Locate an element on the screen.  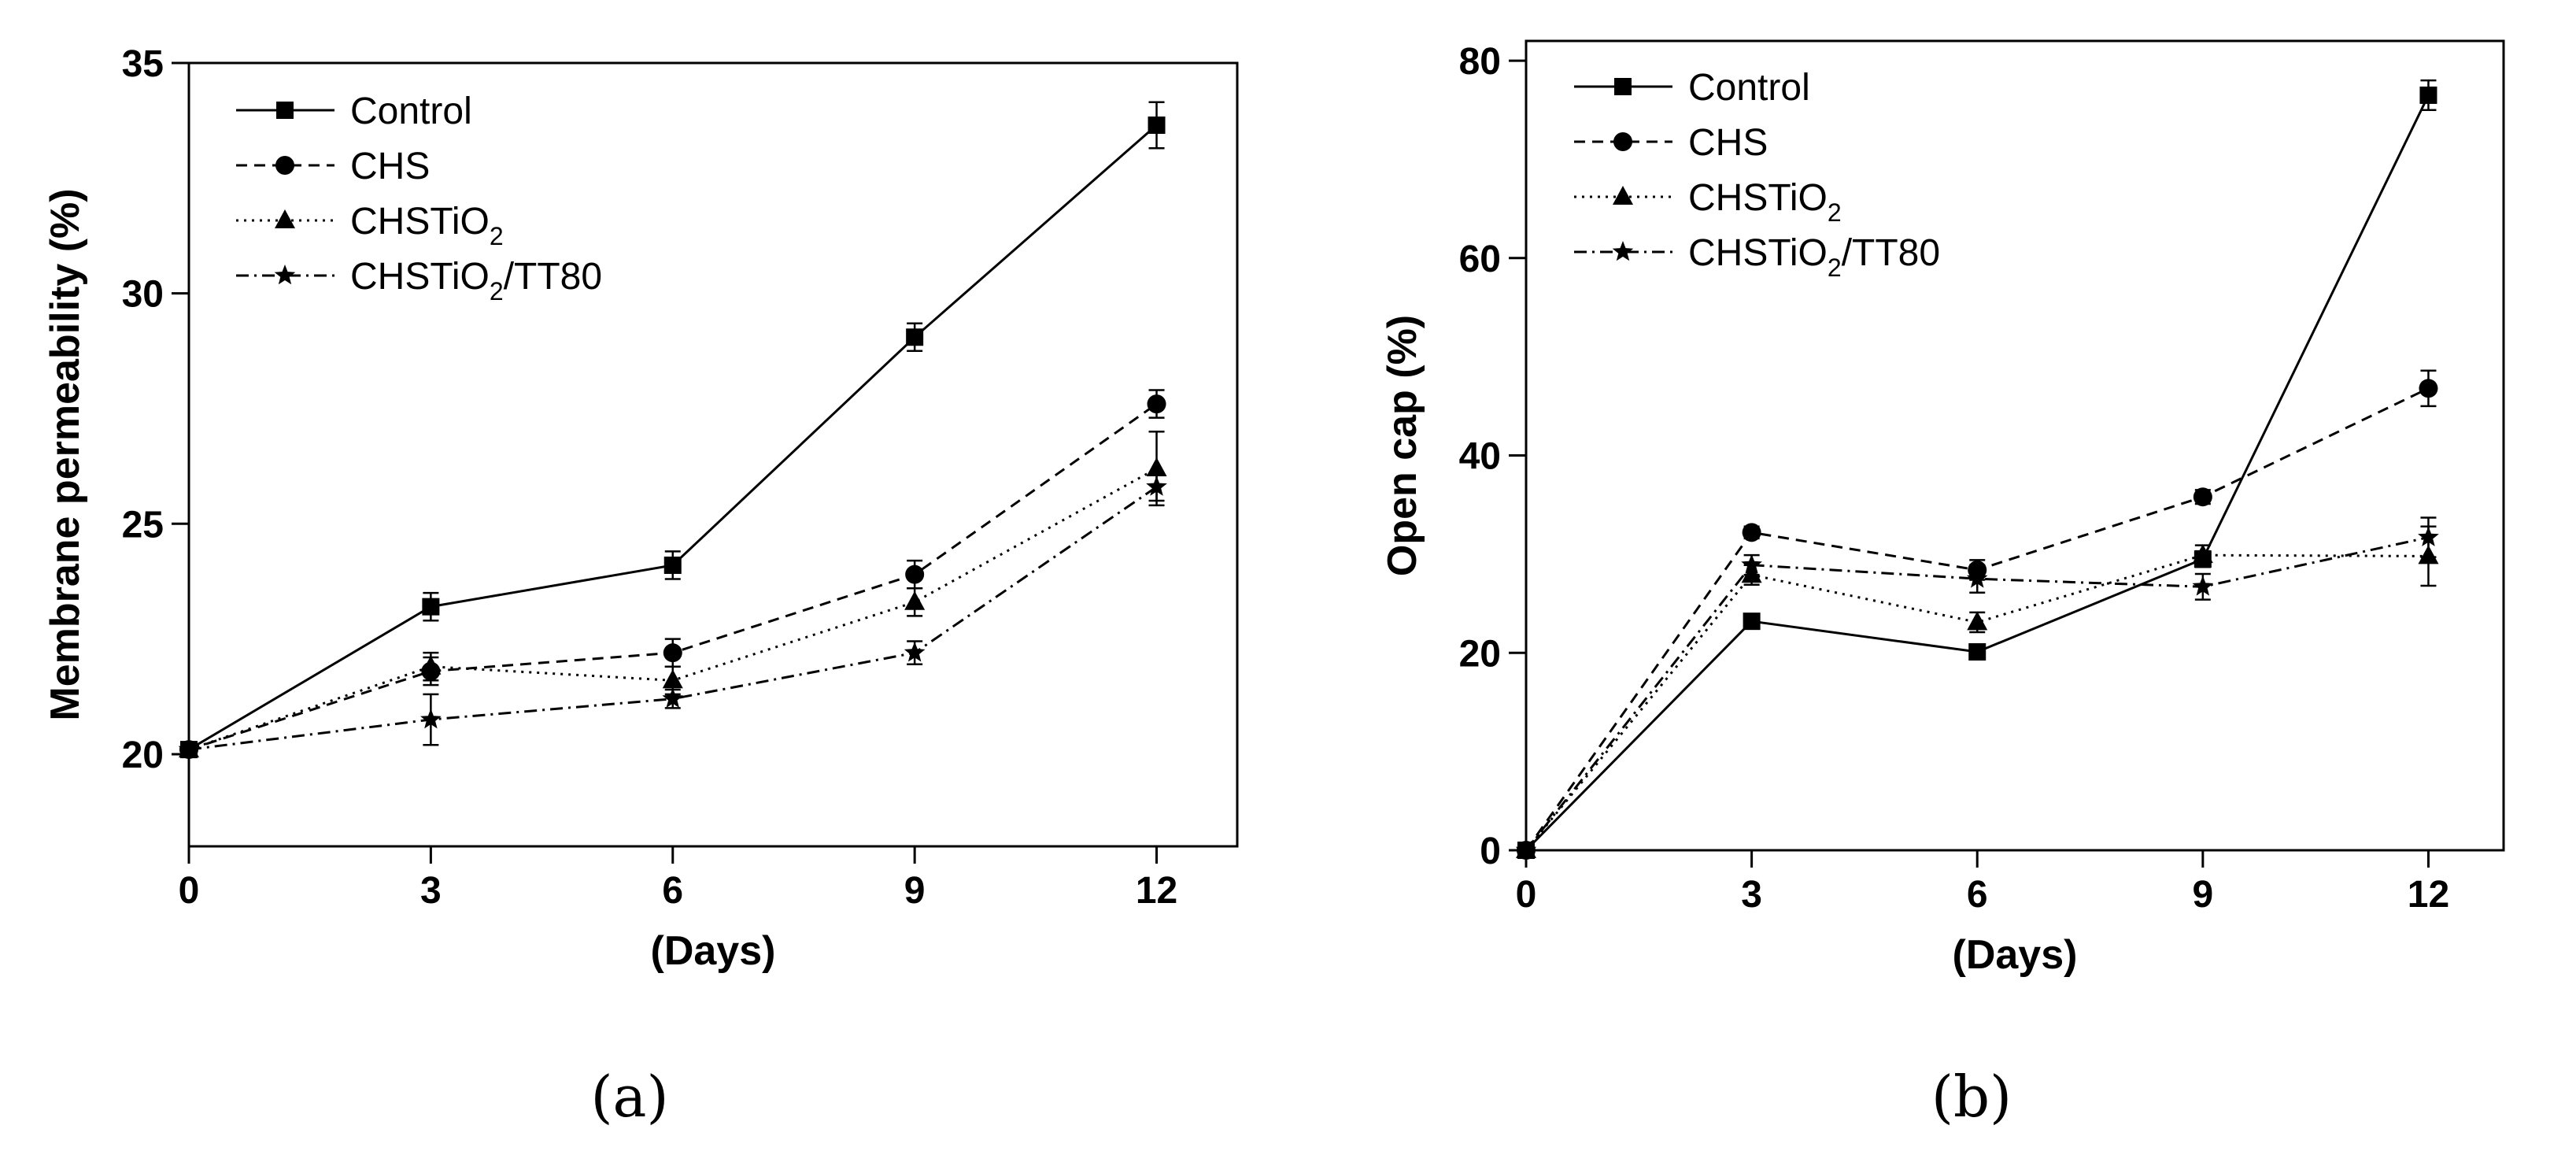
y-tick-label: 35 is located at coordinates (143, 64).